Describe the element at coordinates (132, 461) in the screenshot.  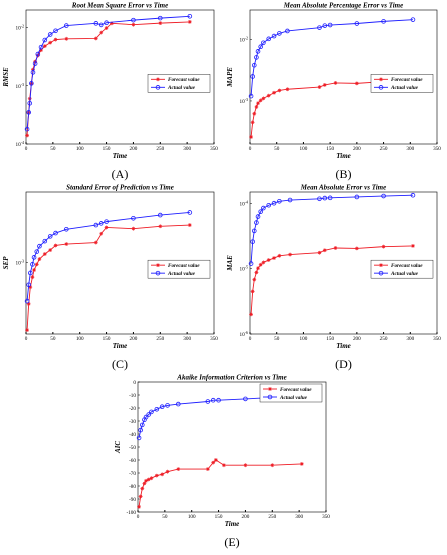
I see `aic-y-tick-label: -60` at that location.